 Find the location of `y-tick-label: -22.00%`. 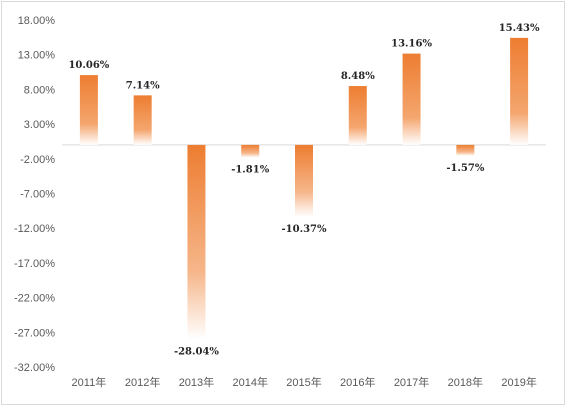

y-tick-label: -22.00% is located at coordinates (34, 299).